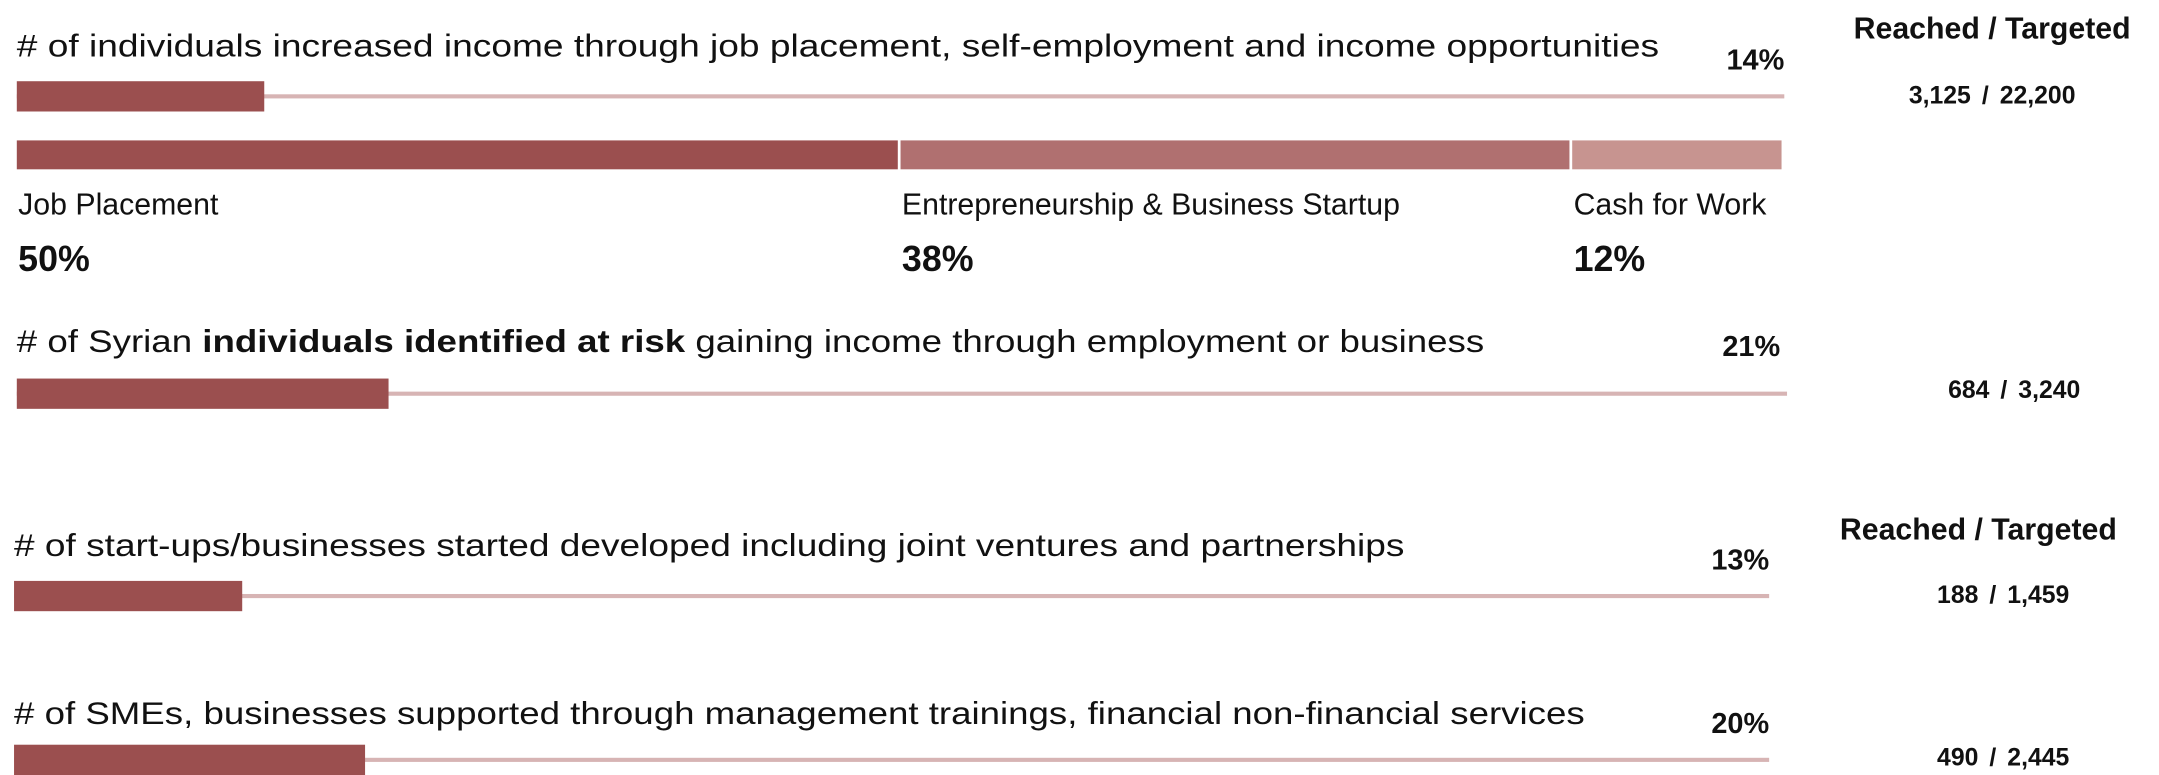  Describe the element at coordinates (2049, 389) in the screenshot. I see `targeted: 3,240` at that location.